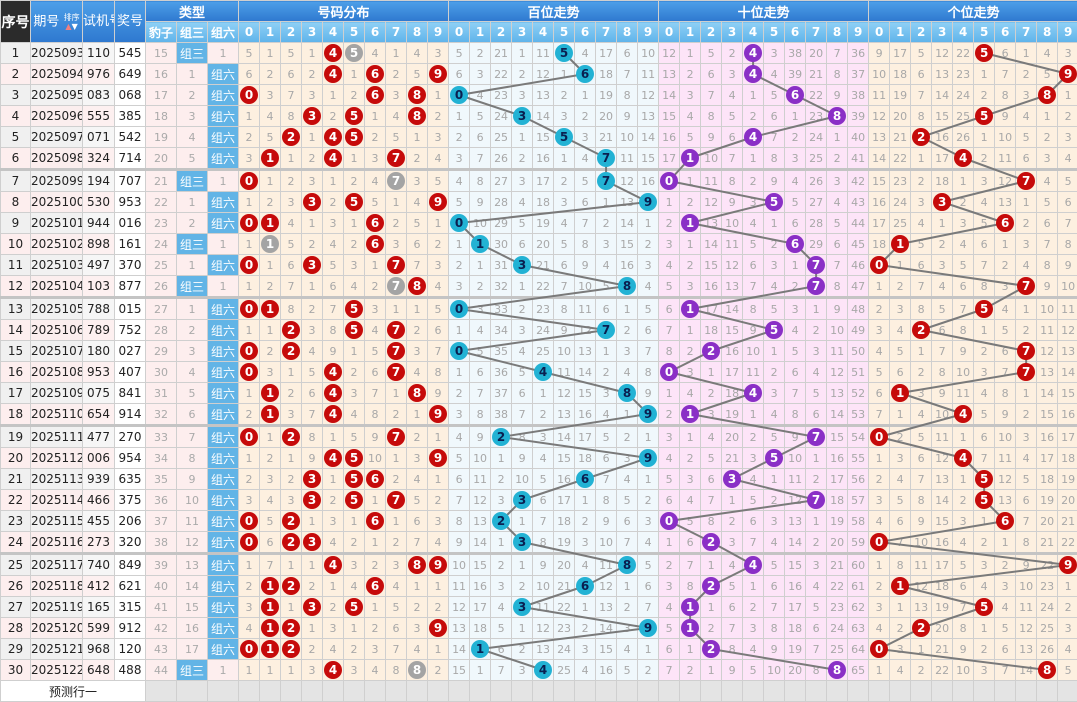 The image size is (1077, 702). I want to click on dist-cell: 3, so click(438, 53).